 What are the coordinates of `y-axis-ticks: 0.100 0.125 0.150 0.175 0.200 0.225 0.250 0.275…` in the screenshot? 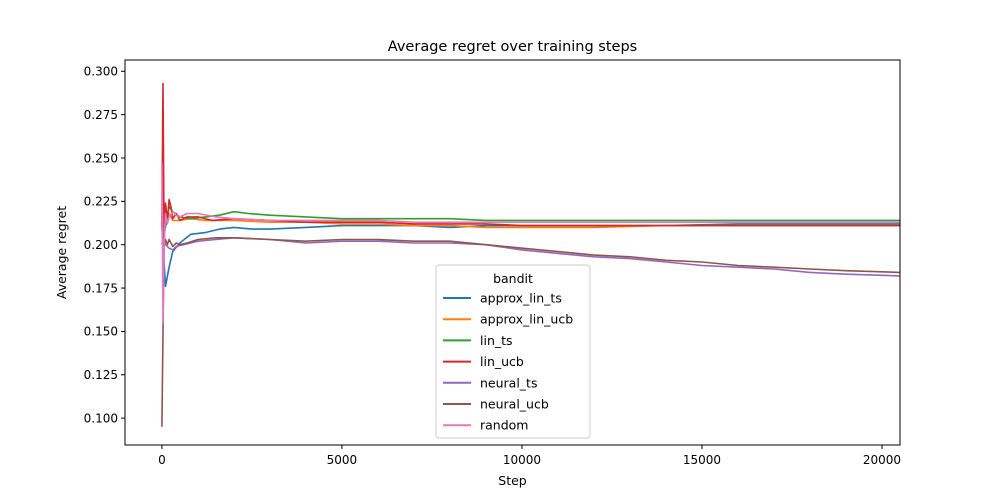 It's located at (104, 245).